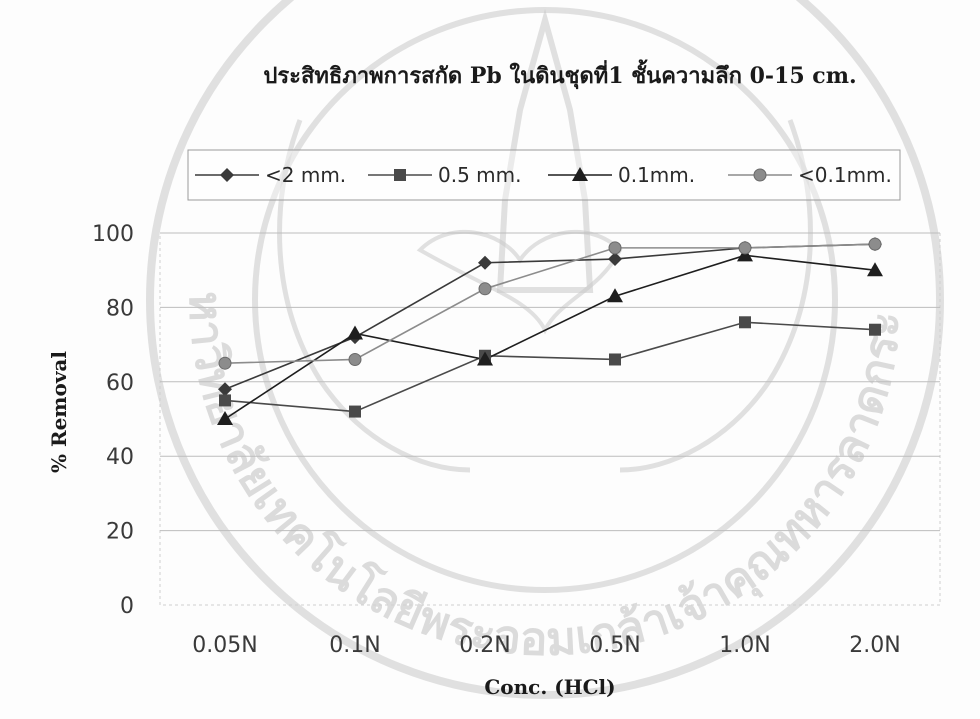 This screenshot has height=719, width=980. I want to click on y-tick-label: 40, so click(120, 457).